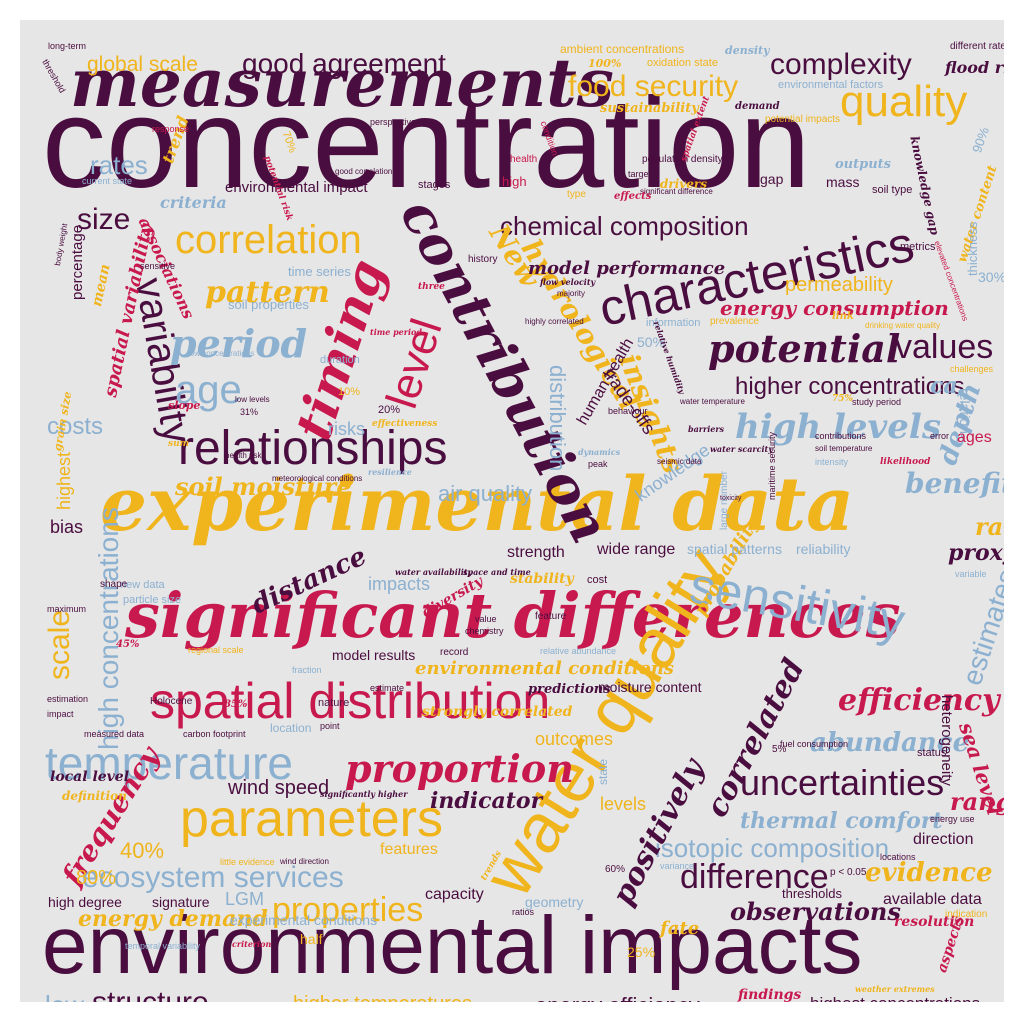 The height and width of the screenshot is (1024, 1024). What do you see at coordinates (296, 187) in the screenshot?
I see `word-environmental-impact: environmental impact` at bounding box center [296, 187].